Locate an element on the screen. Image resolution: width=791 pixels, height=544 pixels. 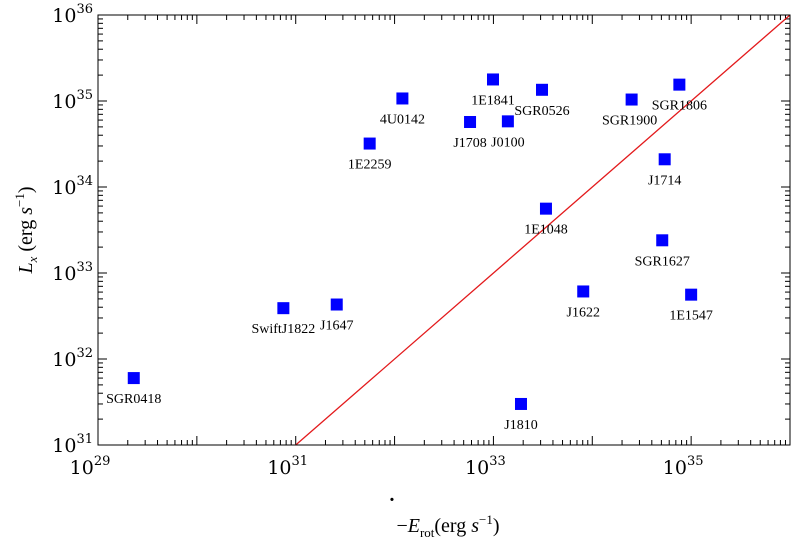
x-tick-label: 1033 is located at coordinates (485, 466).